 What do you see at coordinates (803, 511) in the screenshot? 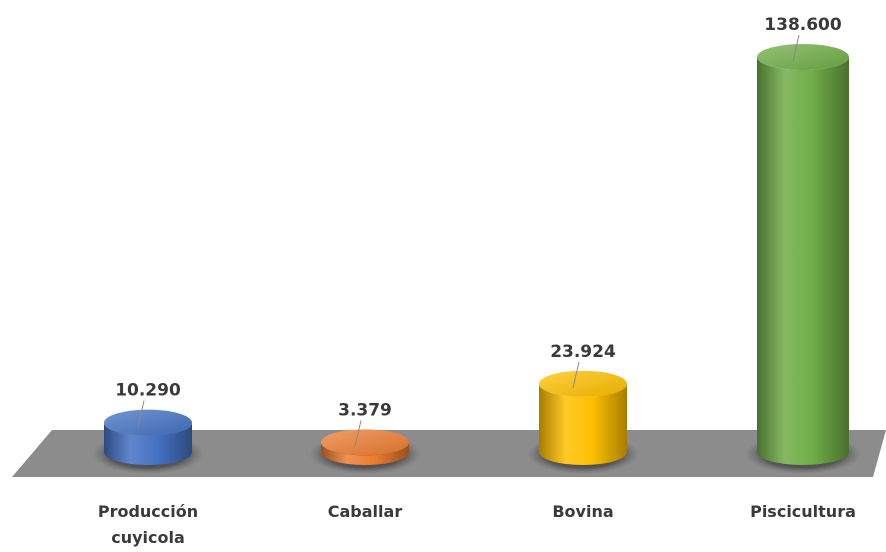
I see `category-label-3: Piscicultura` at bounding box center [803, 511].